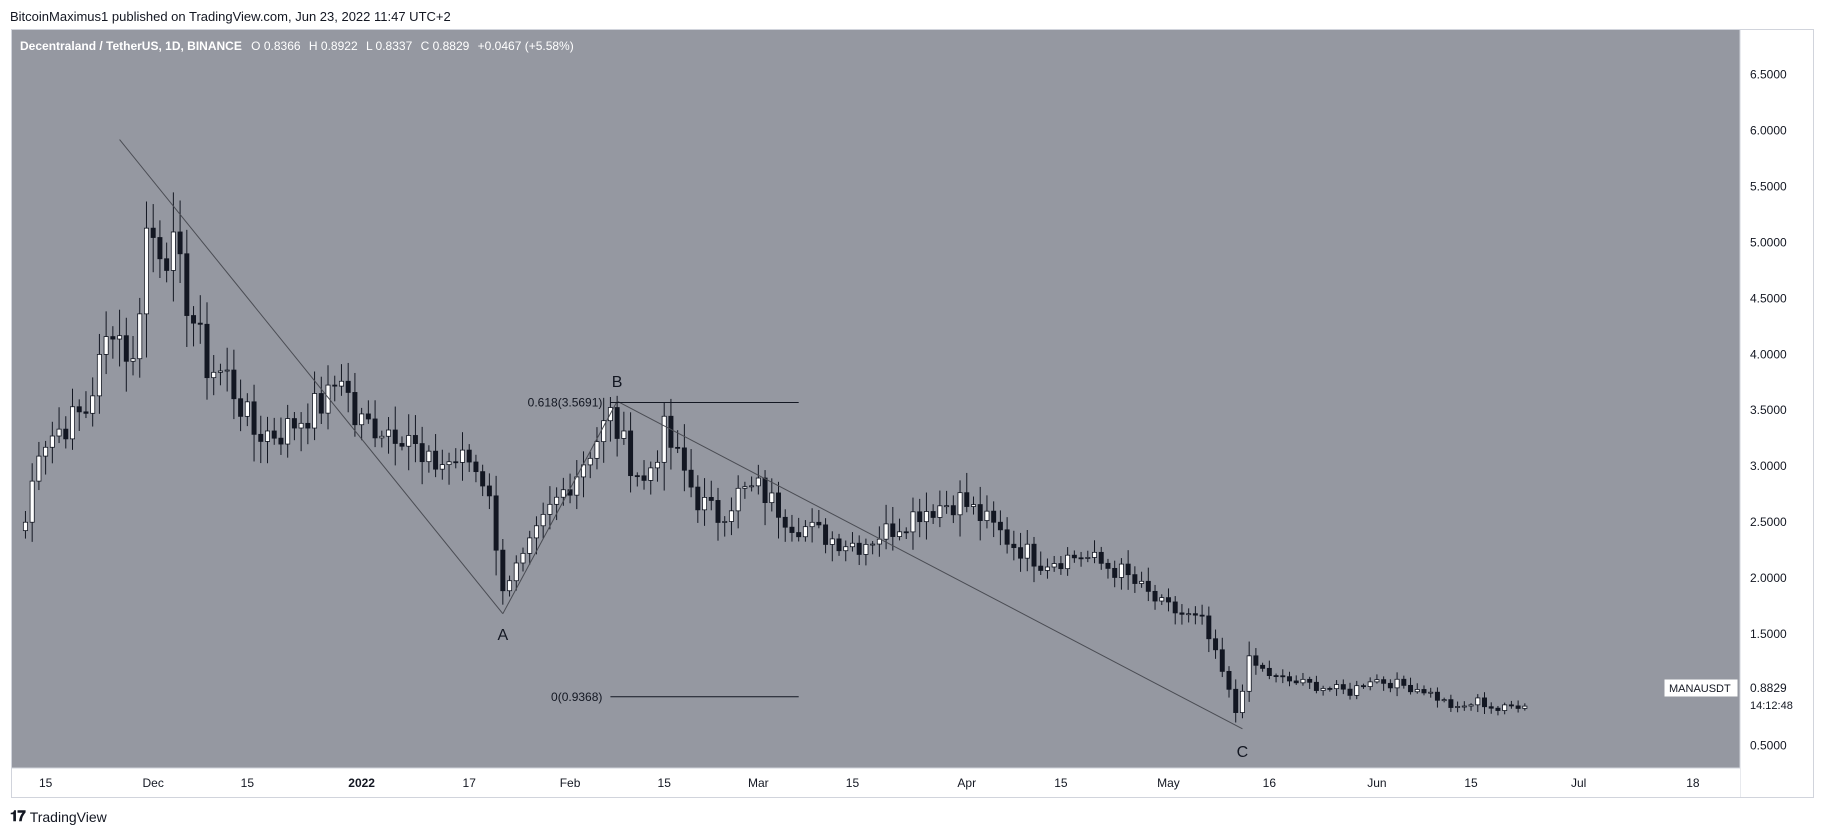 Image resolution: width=1824 pixels, height=836 pixels. Describe the element at coordinates (18, 816) in the screenshot. I see `tradingview-logo-icon: 𝟏𝟕` at that location.